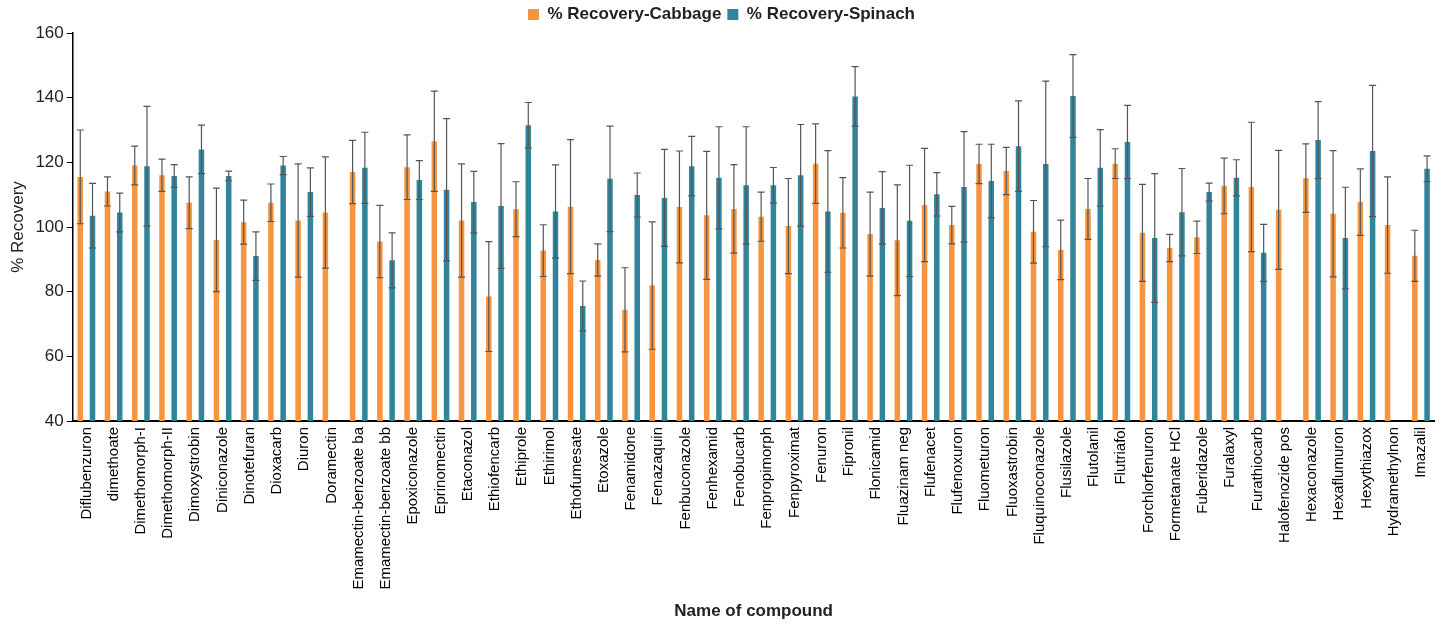 This screenshot has width=1445, height=630. I want to click on legend-label: % Recovery-Spinach, so click(831, 14).